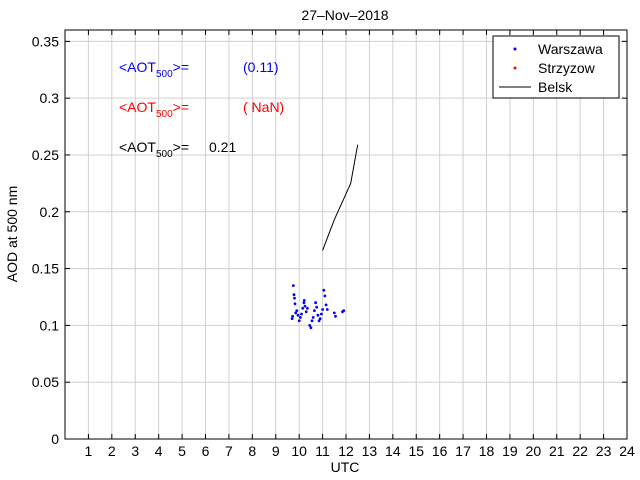 The width and height of the screenshot is (640, 480). What do you see at coordinates (345, 467) in the screenshot?
I see `x-axis-label: UTC` at bounding box center [345, 467].